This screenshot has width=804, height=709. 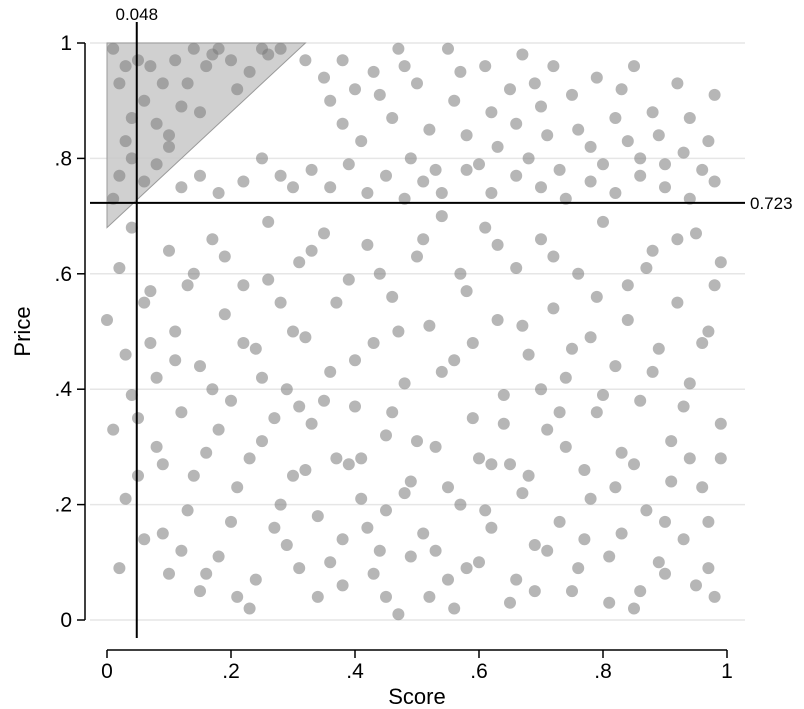 What do you see at coordinates (69, 332) in the screenshot?
I see `y-axis-ticks: 0 .2 .4 .6 .8 1` at bounding box center [69, 332].